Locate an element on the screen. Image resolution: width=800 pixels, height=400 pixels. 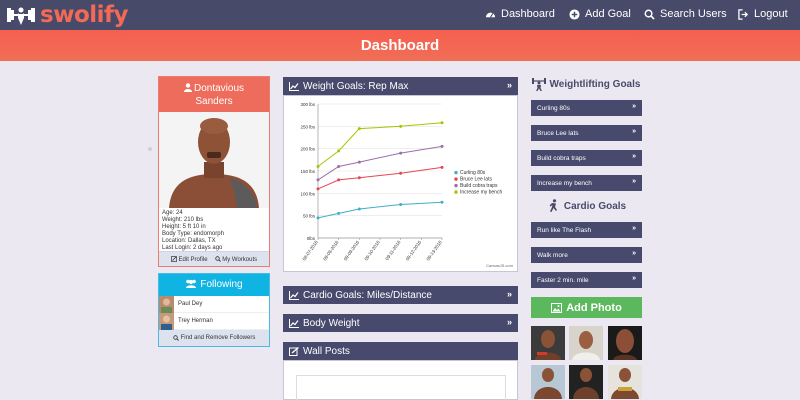
cardio-goal-run-like-the-flash: Run like The Flash » is located at coordinates (586, 230).